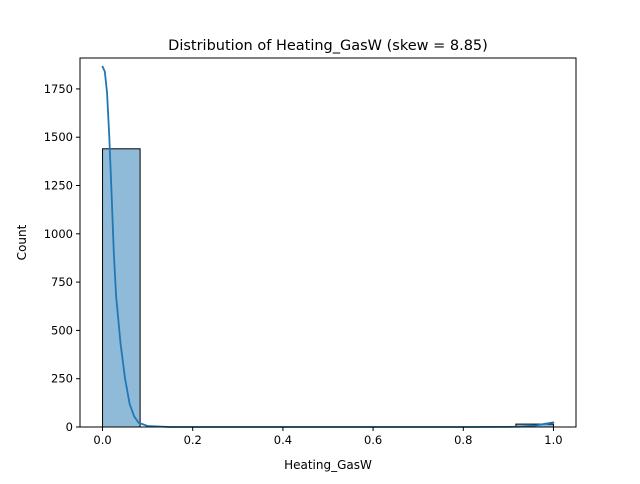 The image size is (640, 484). I want to click on y-tick-label: 0, so click(69, 427).